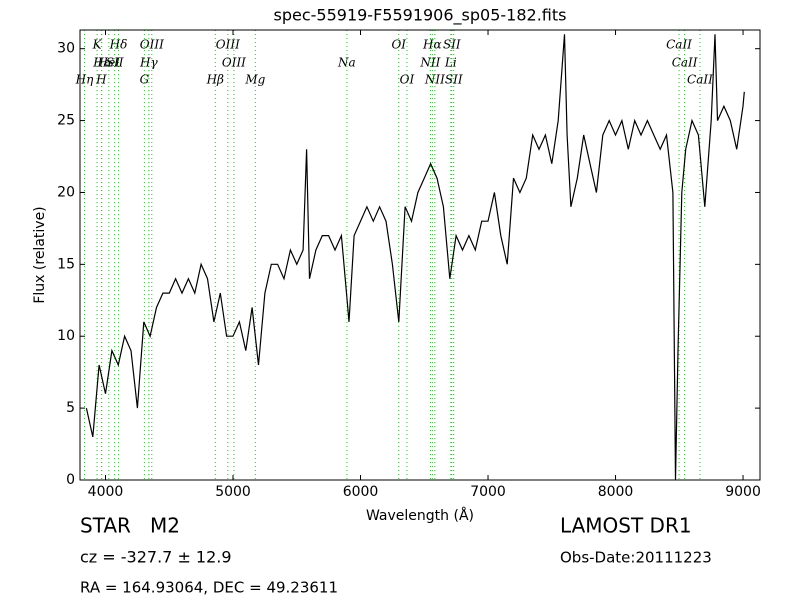 This screenshot has width=800, height=600. I want to click on spectral-line-label: Hε, so click(101, 63).